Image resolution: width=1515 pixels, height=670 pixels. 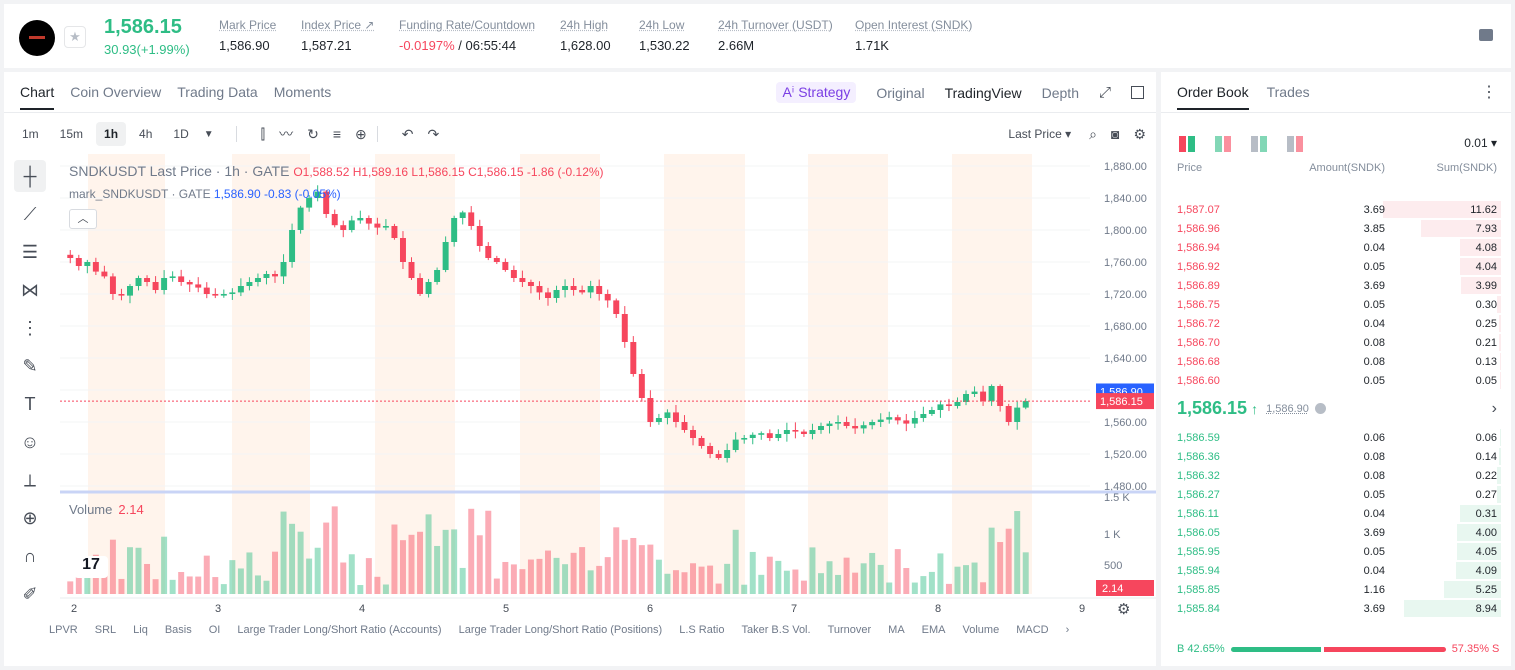 What do you see at coordinates (83, 219) in the screenshot?
I see `collapse-legend-button: ︿` at bounding box center [83, 219].